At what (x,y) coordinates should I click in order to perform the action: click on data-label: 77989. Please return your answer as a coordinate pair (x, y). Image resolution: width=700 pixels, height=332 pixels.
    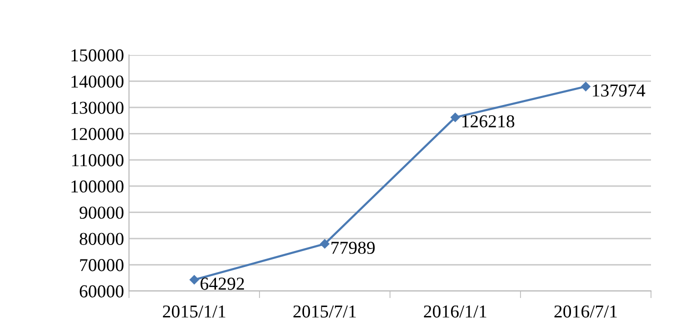
    Looking at the image, I should click on (353, 248).